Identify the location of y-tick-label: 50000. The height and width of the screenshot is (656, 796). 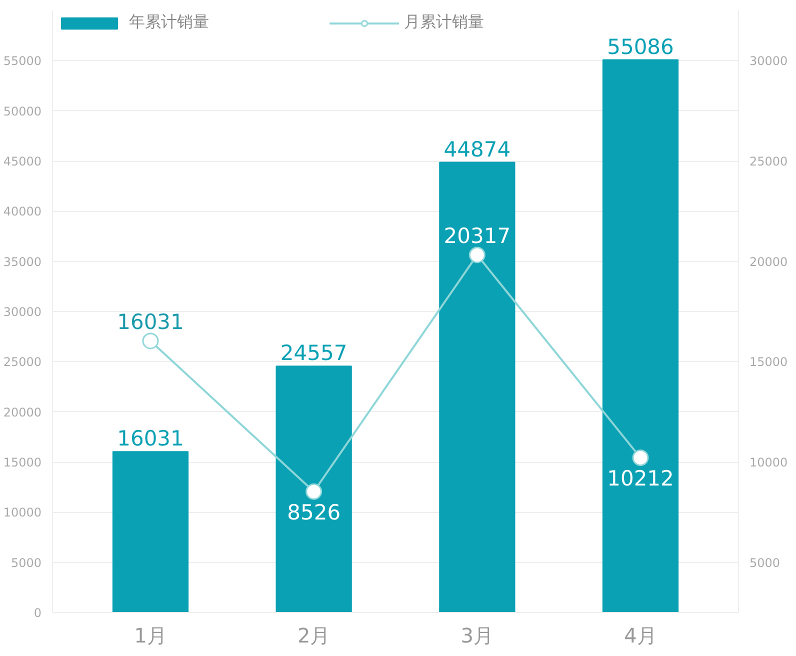
(22, 111).